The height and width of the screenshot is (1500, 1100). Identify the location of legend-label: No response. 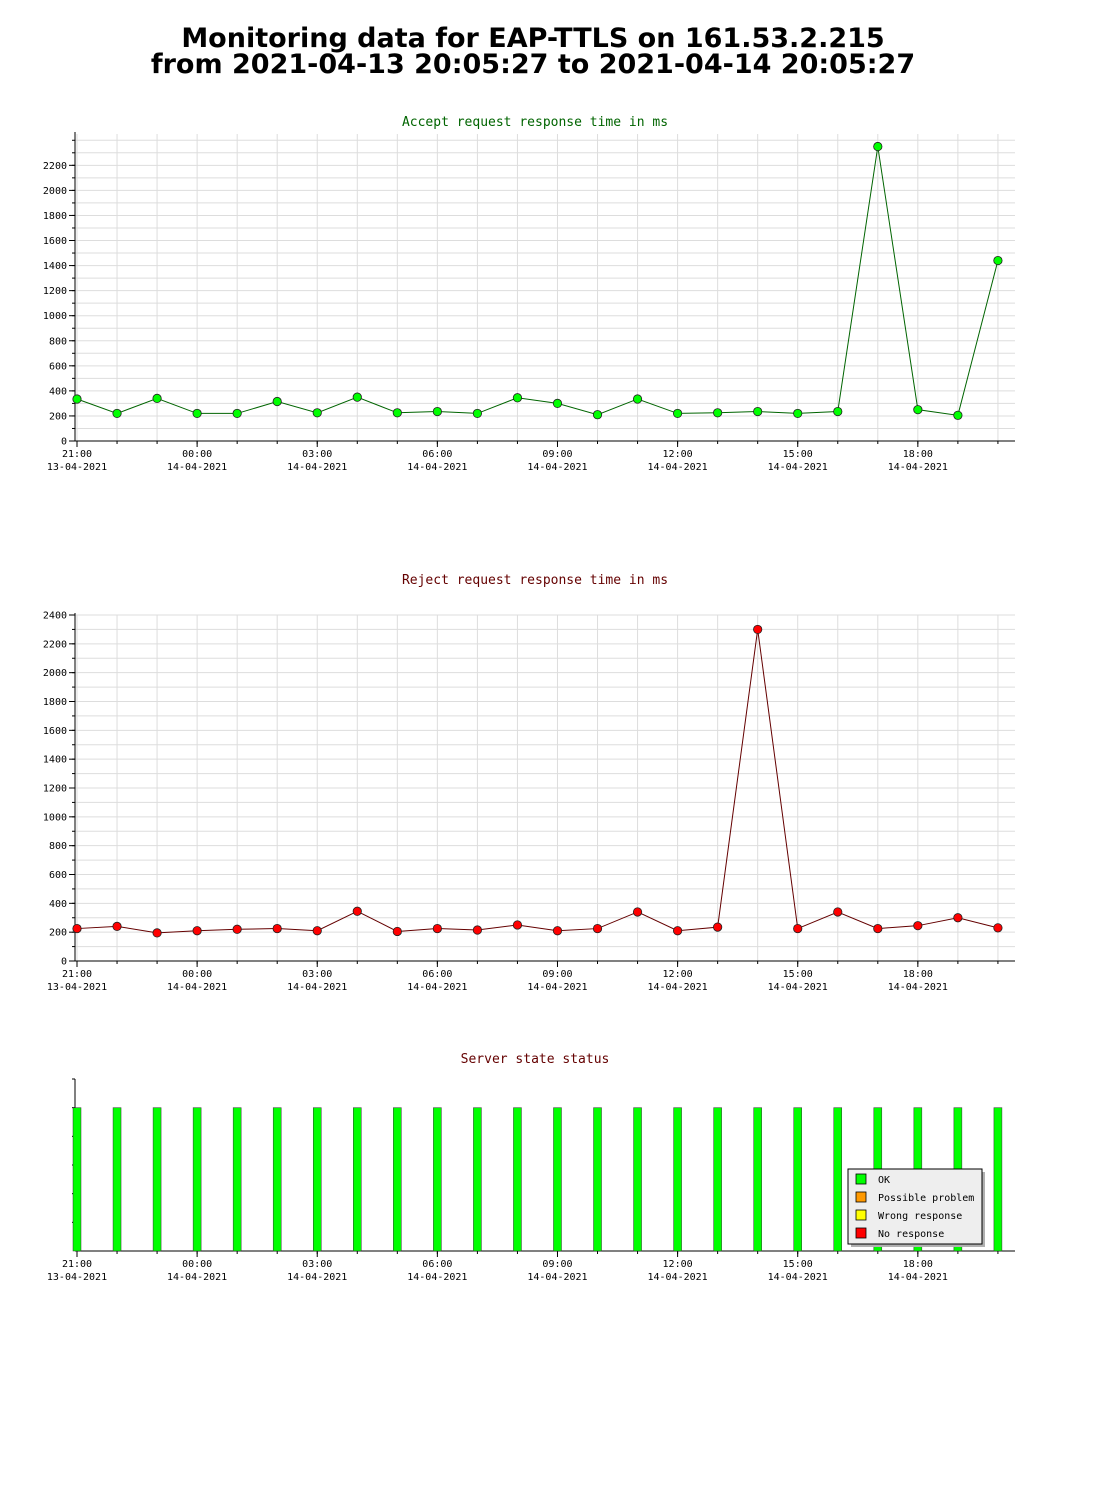
(911, 1234).